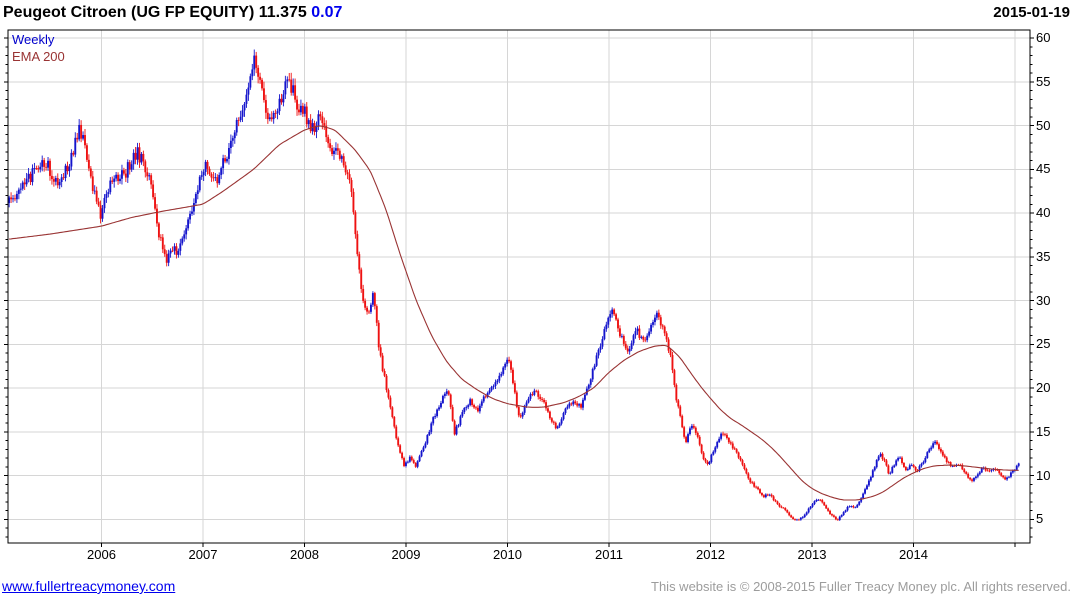  What do you see at coordinates (1043, 169) in the screenshot?
I see `y-axis-label: 45` at bounding box center [1043, 169].